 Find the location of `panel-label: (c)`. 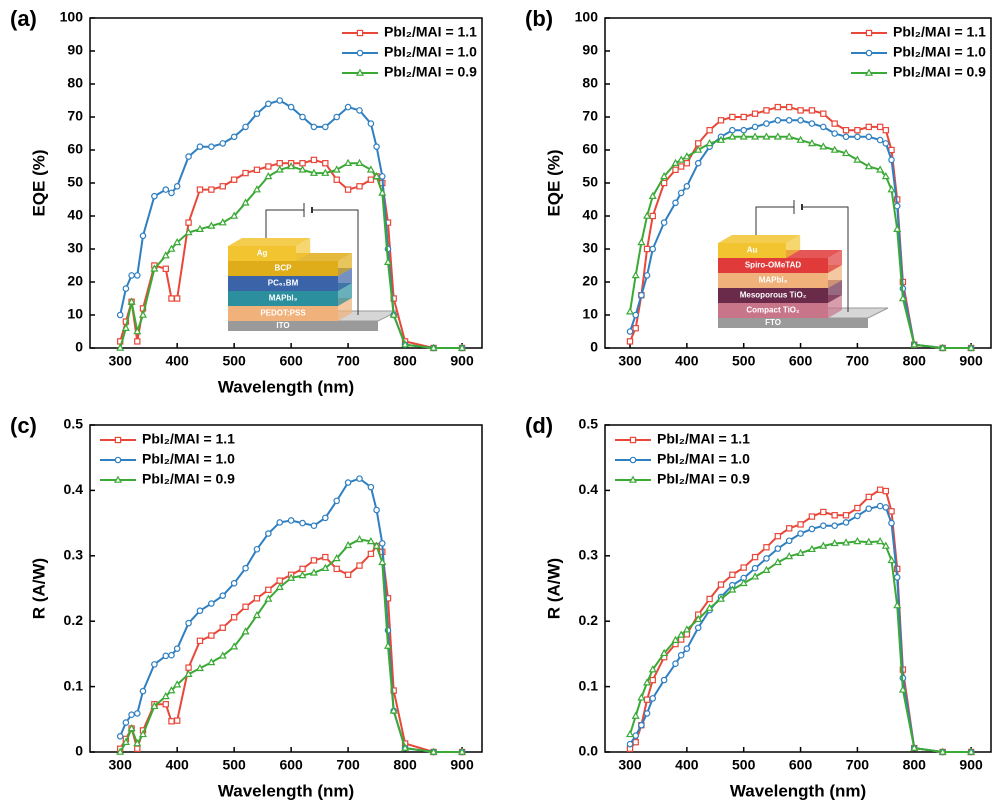

panel-label: (c) is located at coordinates (23, 425).